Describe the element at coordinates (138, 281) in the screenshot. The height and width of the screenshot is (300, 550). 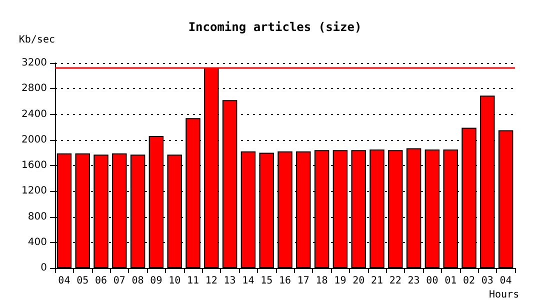
I see `x-tick-label: 08` at that location.